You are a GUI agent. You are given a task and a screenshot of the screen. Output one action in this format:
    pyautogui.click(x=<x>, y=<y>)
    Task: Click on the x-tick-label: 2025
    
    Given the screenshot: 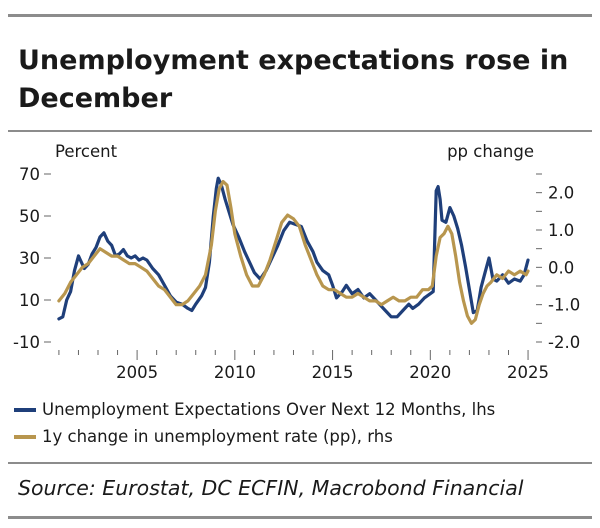 What is the action you would take?
    pyautogui.click(x=528, y=372)
    